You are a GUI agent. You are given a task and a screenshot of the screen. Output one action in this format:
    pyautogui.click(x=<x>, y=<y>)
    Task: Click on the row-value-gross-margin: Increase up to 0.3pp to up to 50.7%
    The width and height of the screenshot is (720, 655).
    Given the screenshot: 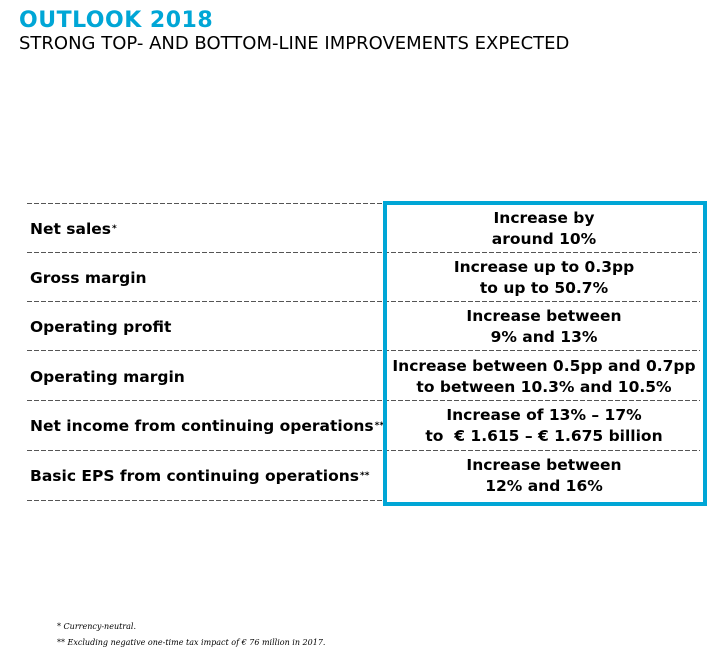 What is the action you would take?
    pyautogui.click(x=544, y=277)
    